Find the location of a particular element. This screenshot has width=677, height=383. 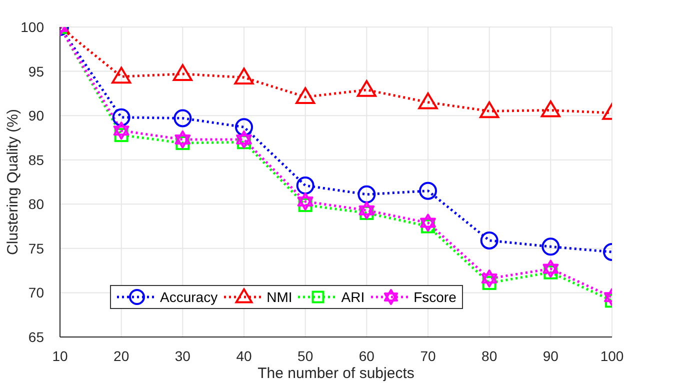

y-tick-label: 95 is located at coordinates (36, 71).